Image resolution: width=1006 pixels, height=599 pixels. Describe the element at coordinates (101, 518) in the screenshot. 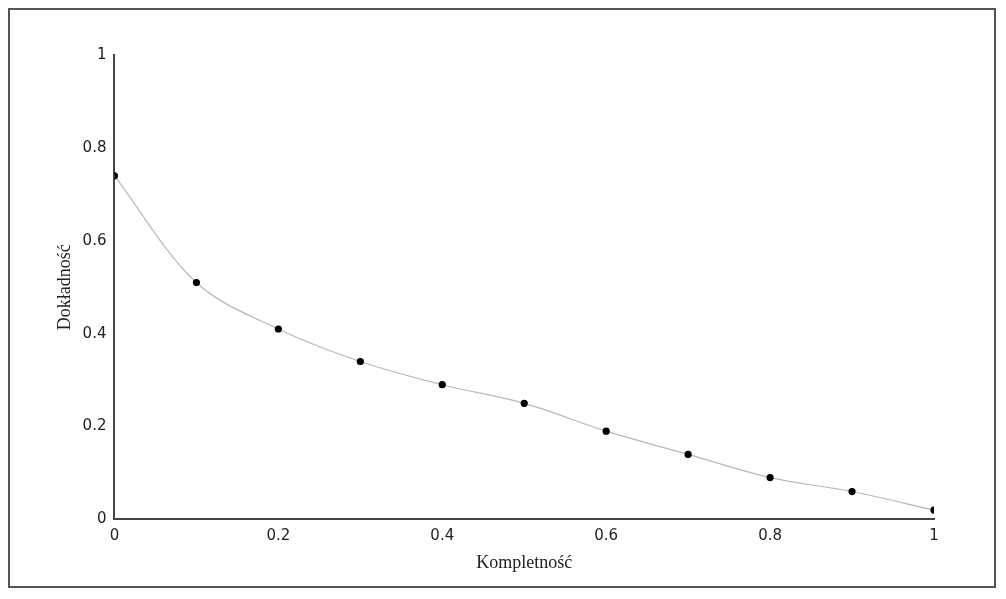

I see `y-tick-label: 0` at that location.